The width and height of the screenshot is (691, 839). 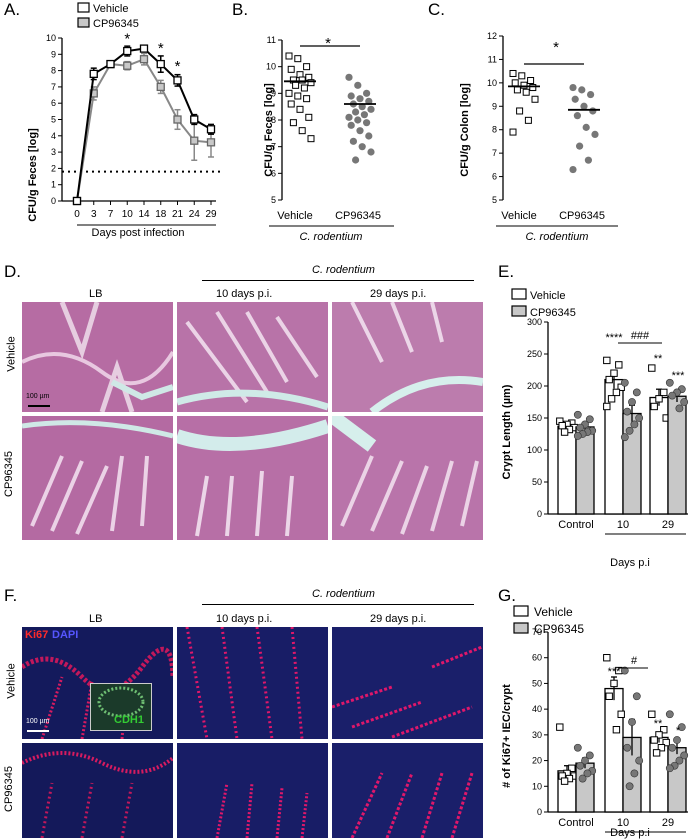 What do you see at coordinates (121, 707) in the screenshot?
I see `if-inset` at bounding box center [121, 707].